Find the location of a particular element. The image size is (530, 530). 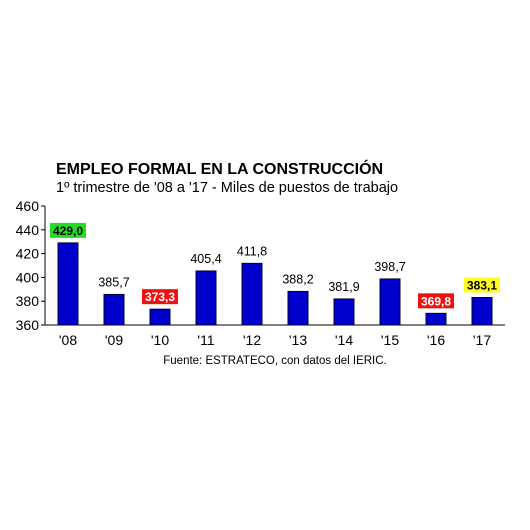

x-tick-label: '10 is located at coordinates (160, 340).